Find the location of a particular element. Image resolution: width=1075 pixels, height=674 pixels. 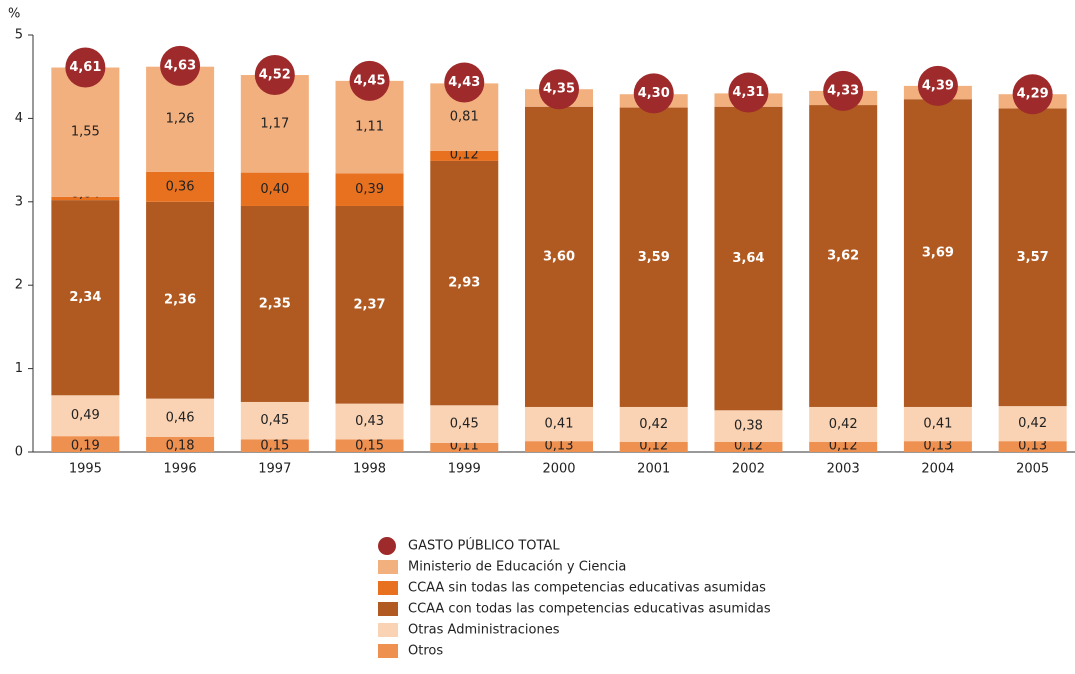

value-label: 0,49 is located at coordinates (85, 415).